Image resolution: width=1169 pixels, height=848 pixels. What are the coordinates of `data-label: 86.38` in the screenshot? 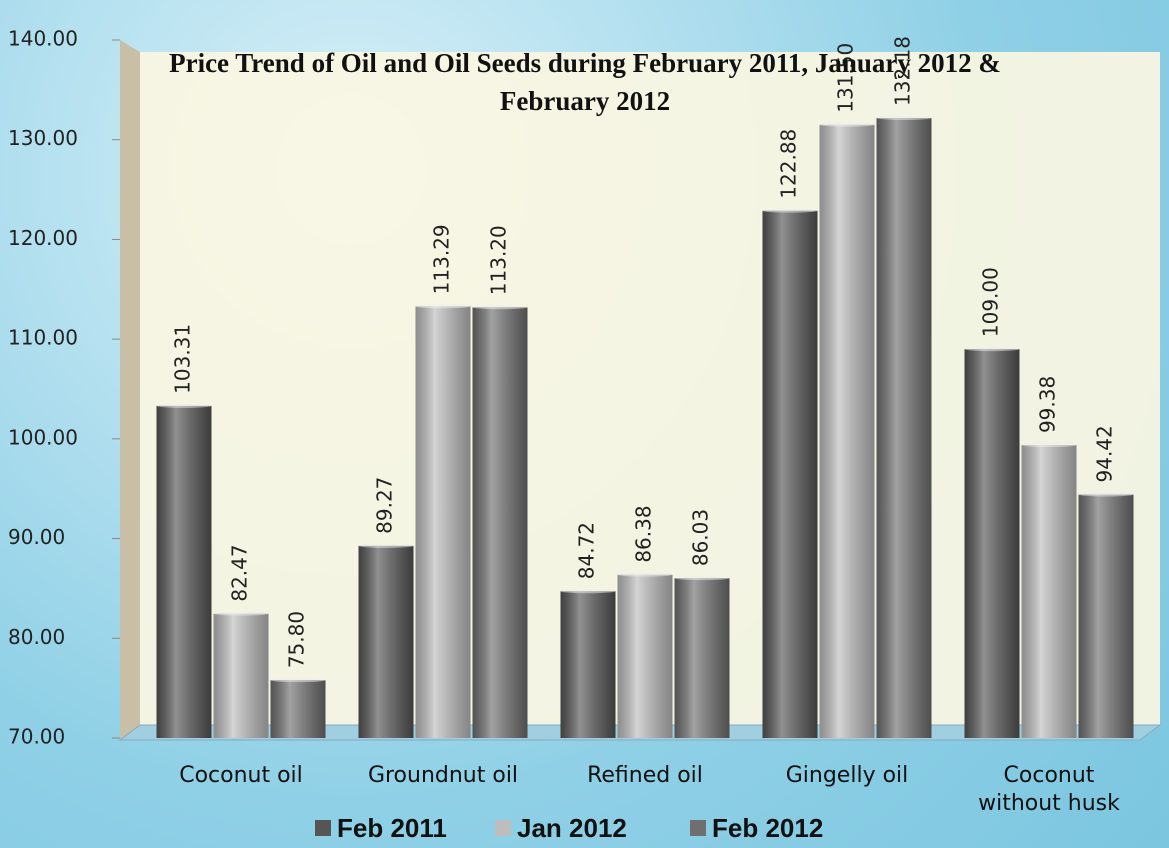 It's located at (644, 533).